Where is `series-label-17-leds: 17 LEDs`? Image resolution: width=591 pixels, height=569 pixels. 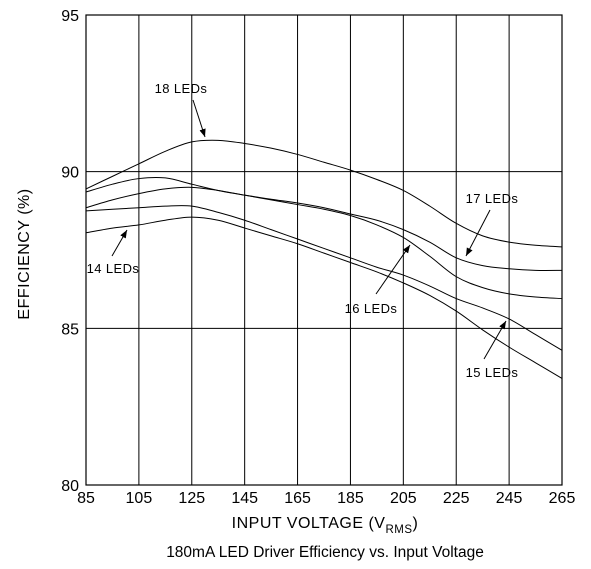 series-label-17-leds: 17 LEDs is located at coordinates (492, 198).